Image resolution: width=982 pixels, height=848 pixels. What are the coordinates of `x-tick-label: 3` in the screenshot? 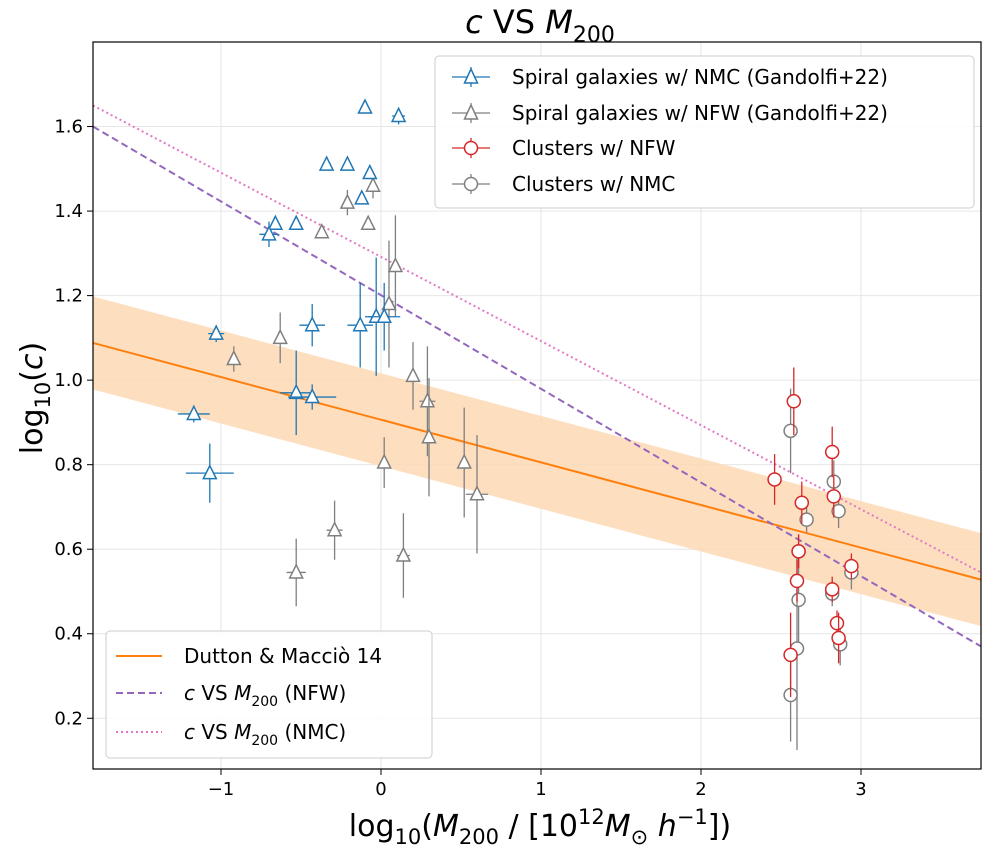 It's located at (860, 789).